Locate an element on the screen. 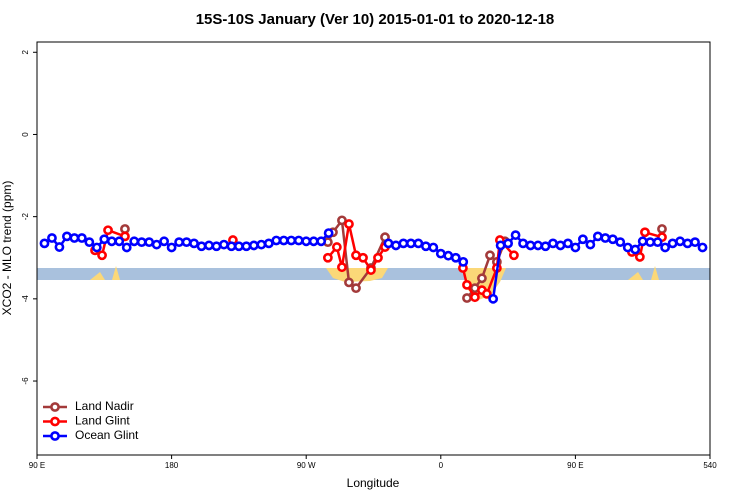 The height and width of the screenshot is (500, 750). legend-label: Ocean Glint is located at coordinates (107, 435).